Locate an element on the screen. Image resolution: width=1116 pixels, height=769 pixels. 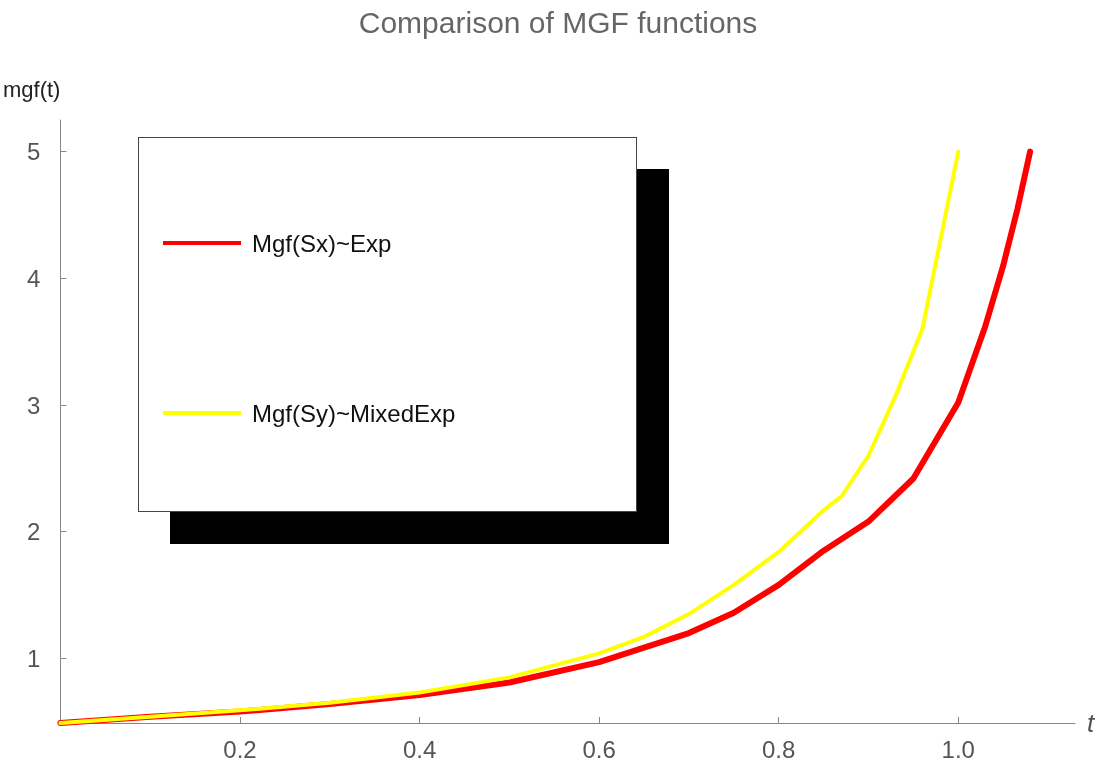
y-axis-title: mgf(t) is located at coordinates (31, 89).